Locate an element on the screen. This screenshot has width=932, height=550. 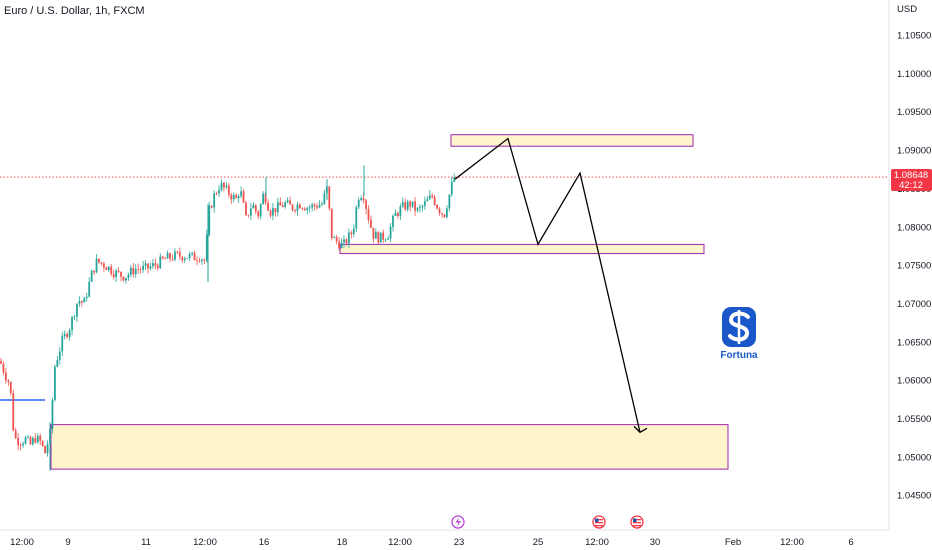
y-tick-label: 1.07500 is located at coordinates (914, 266).